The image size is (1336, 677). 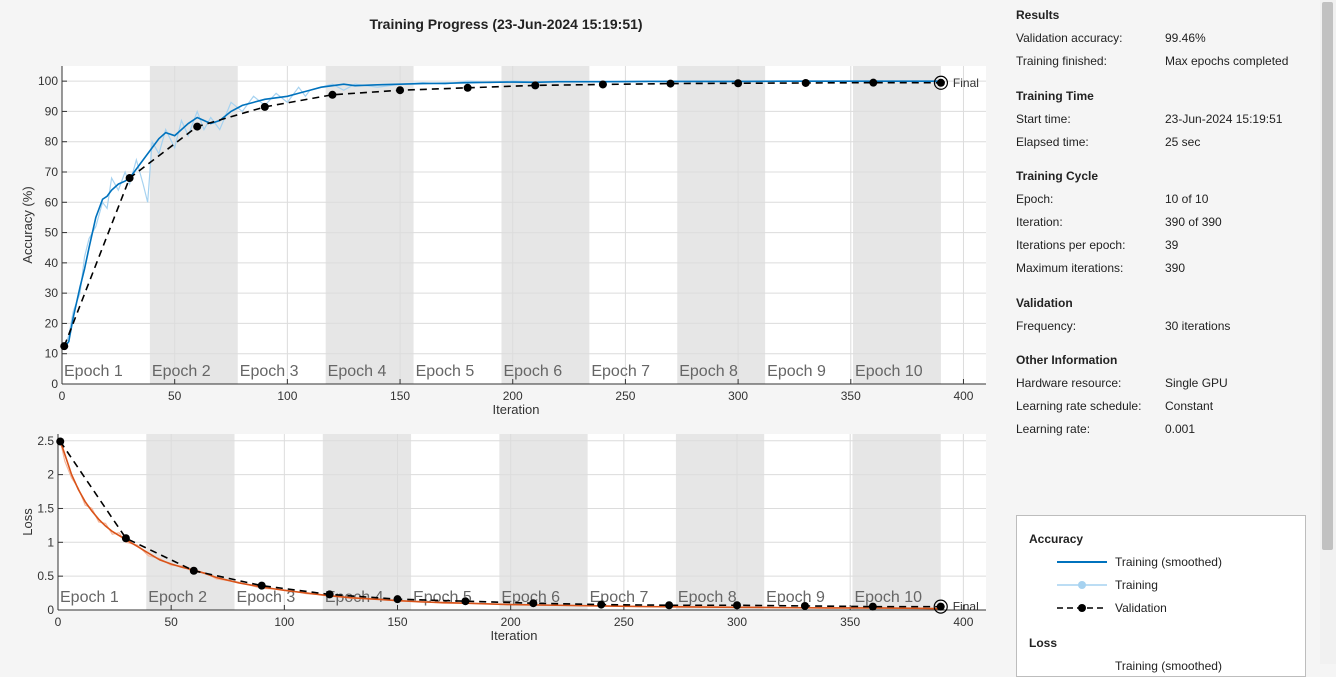 What do you see at coordinates (1189, 406) in the screenshot?
I see `info-value: Constant` at bounding box center [1189, 406].